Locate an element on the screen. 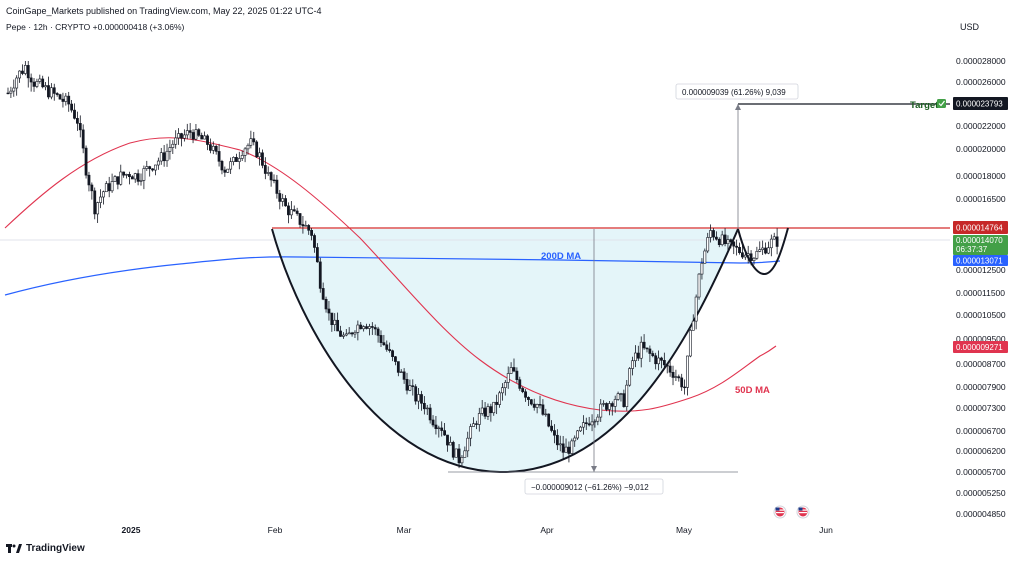 The image size is (1024, 561). tradingview-brand: TradingView is located at coordinates (55, 548).